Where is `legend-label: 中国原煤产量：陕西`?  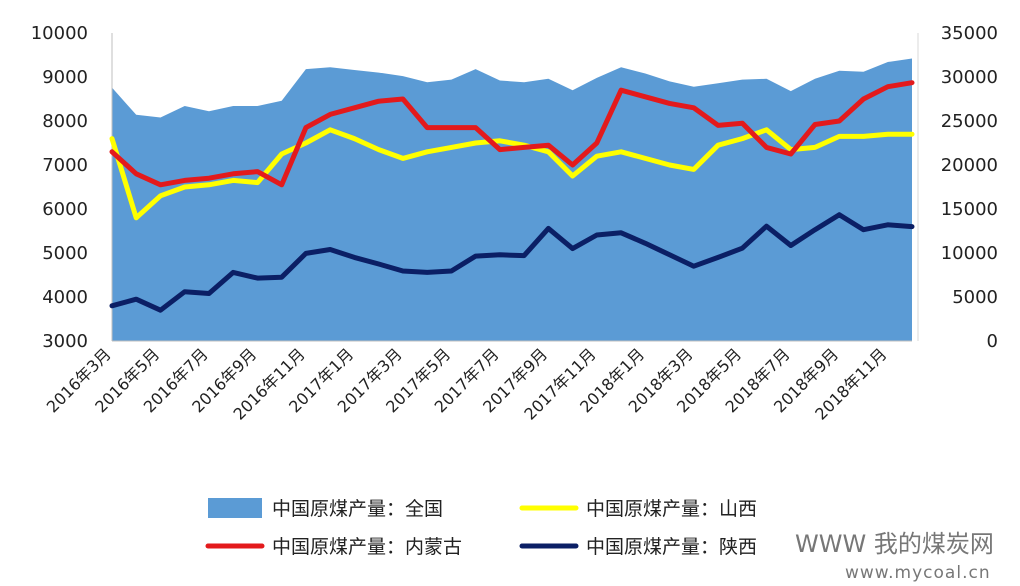
legend-label: 中国原煤产量：陕西 is located at coordinates (671, 547).